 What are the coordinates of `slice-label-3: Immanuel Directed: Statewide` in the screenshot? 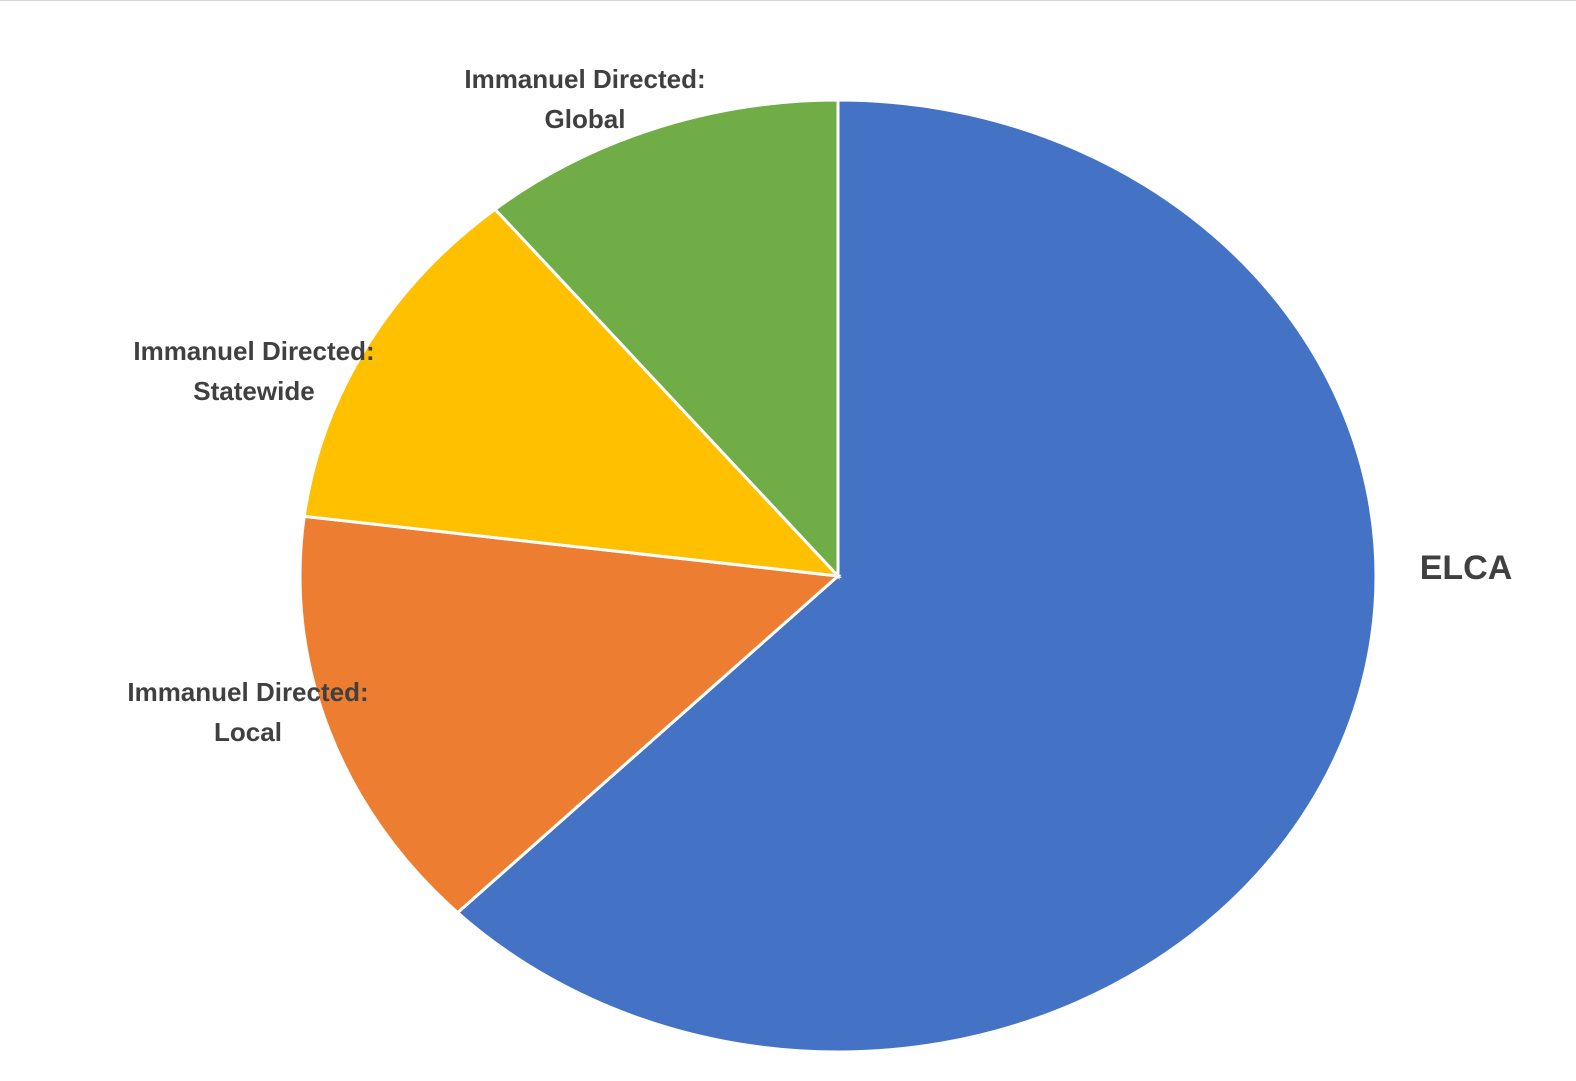 It's located at (253, 371).